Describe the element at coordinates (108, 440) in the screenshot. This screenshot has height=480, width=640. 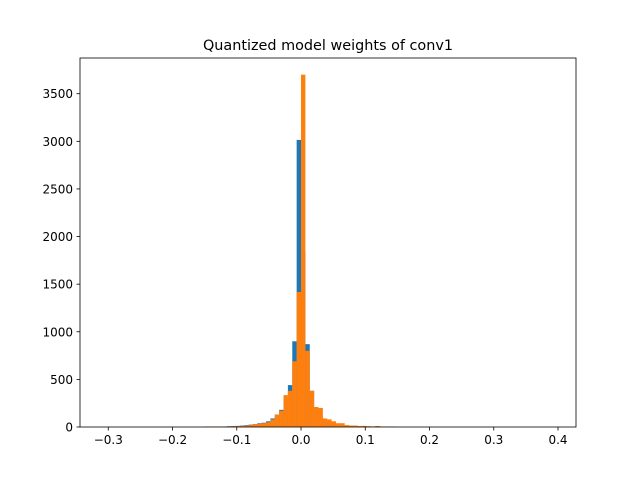
I see `x-tick-label: −0.3` at that location.